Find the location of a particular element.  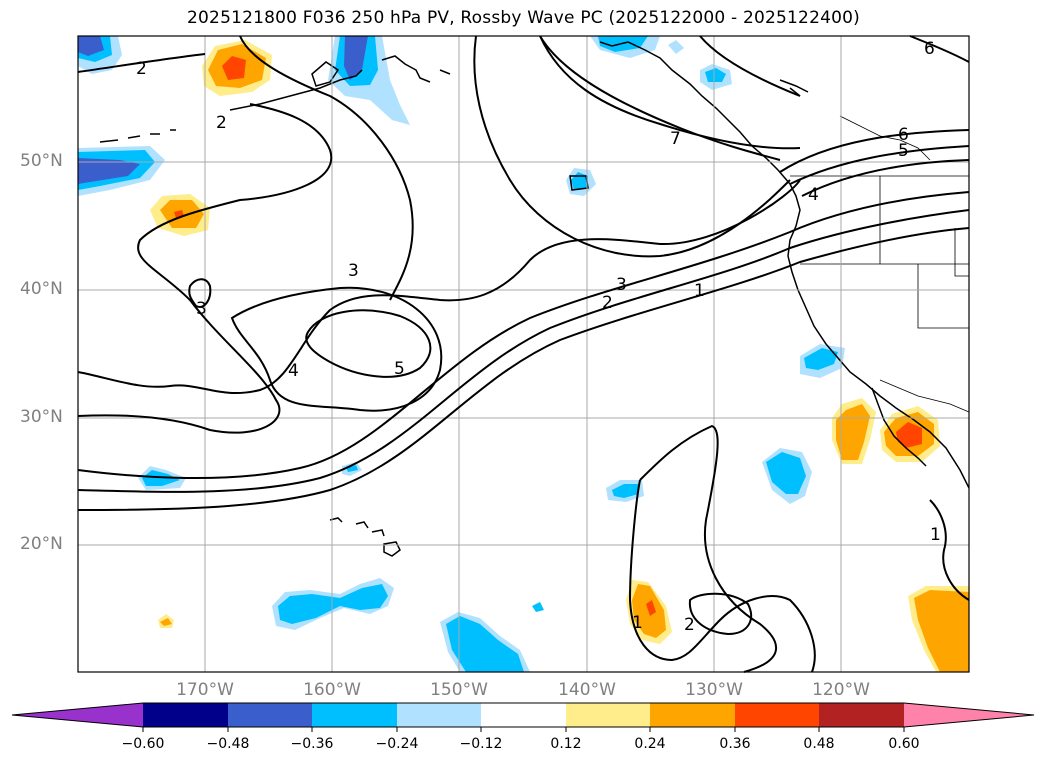

lat-label: 50°N is located at coordinates (41, 161).